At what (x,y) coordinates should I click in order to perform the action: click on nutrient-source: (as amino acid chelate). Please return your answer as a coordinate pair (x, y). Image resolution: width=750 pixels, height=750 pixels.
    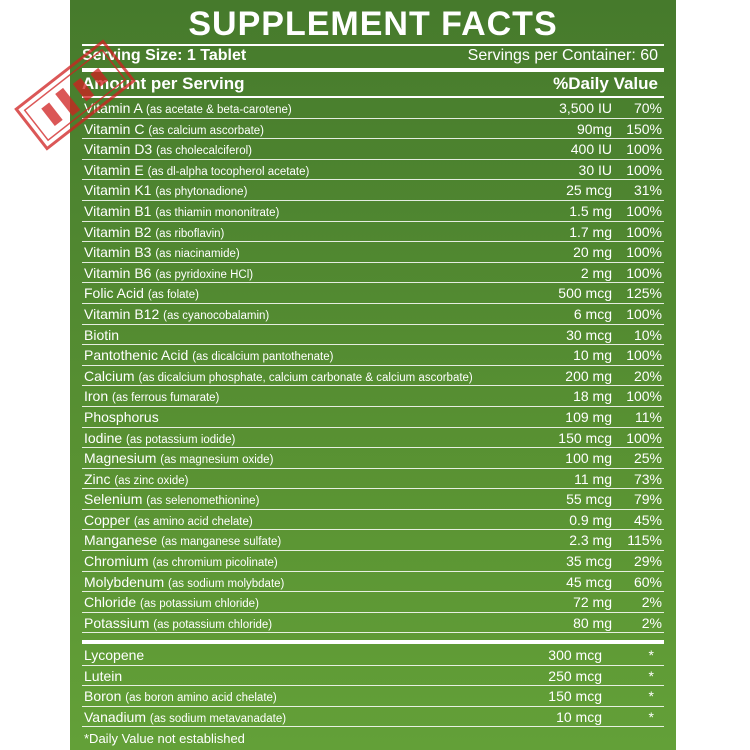
    Looking at the image, I should click on (193, 521).